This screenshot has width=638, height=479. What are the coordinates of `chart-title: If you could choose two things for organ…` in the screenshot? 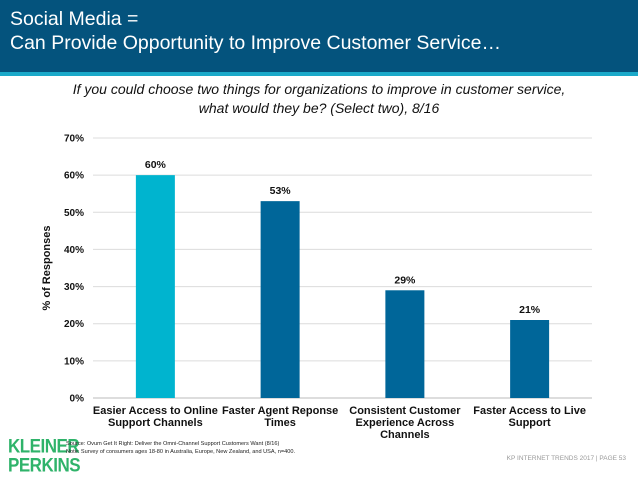 It's located at (319, 99).